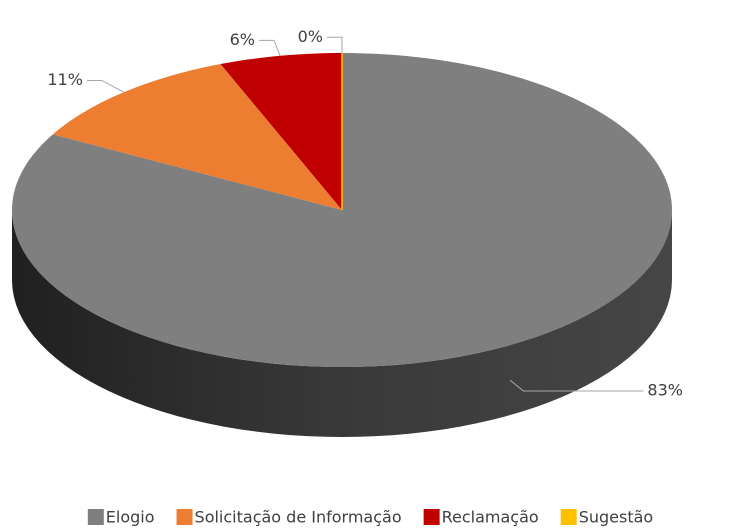  I want to click on data-label: 0%, so click(310, 36).